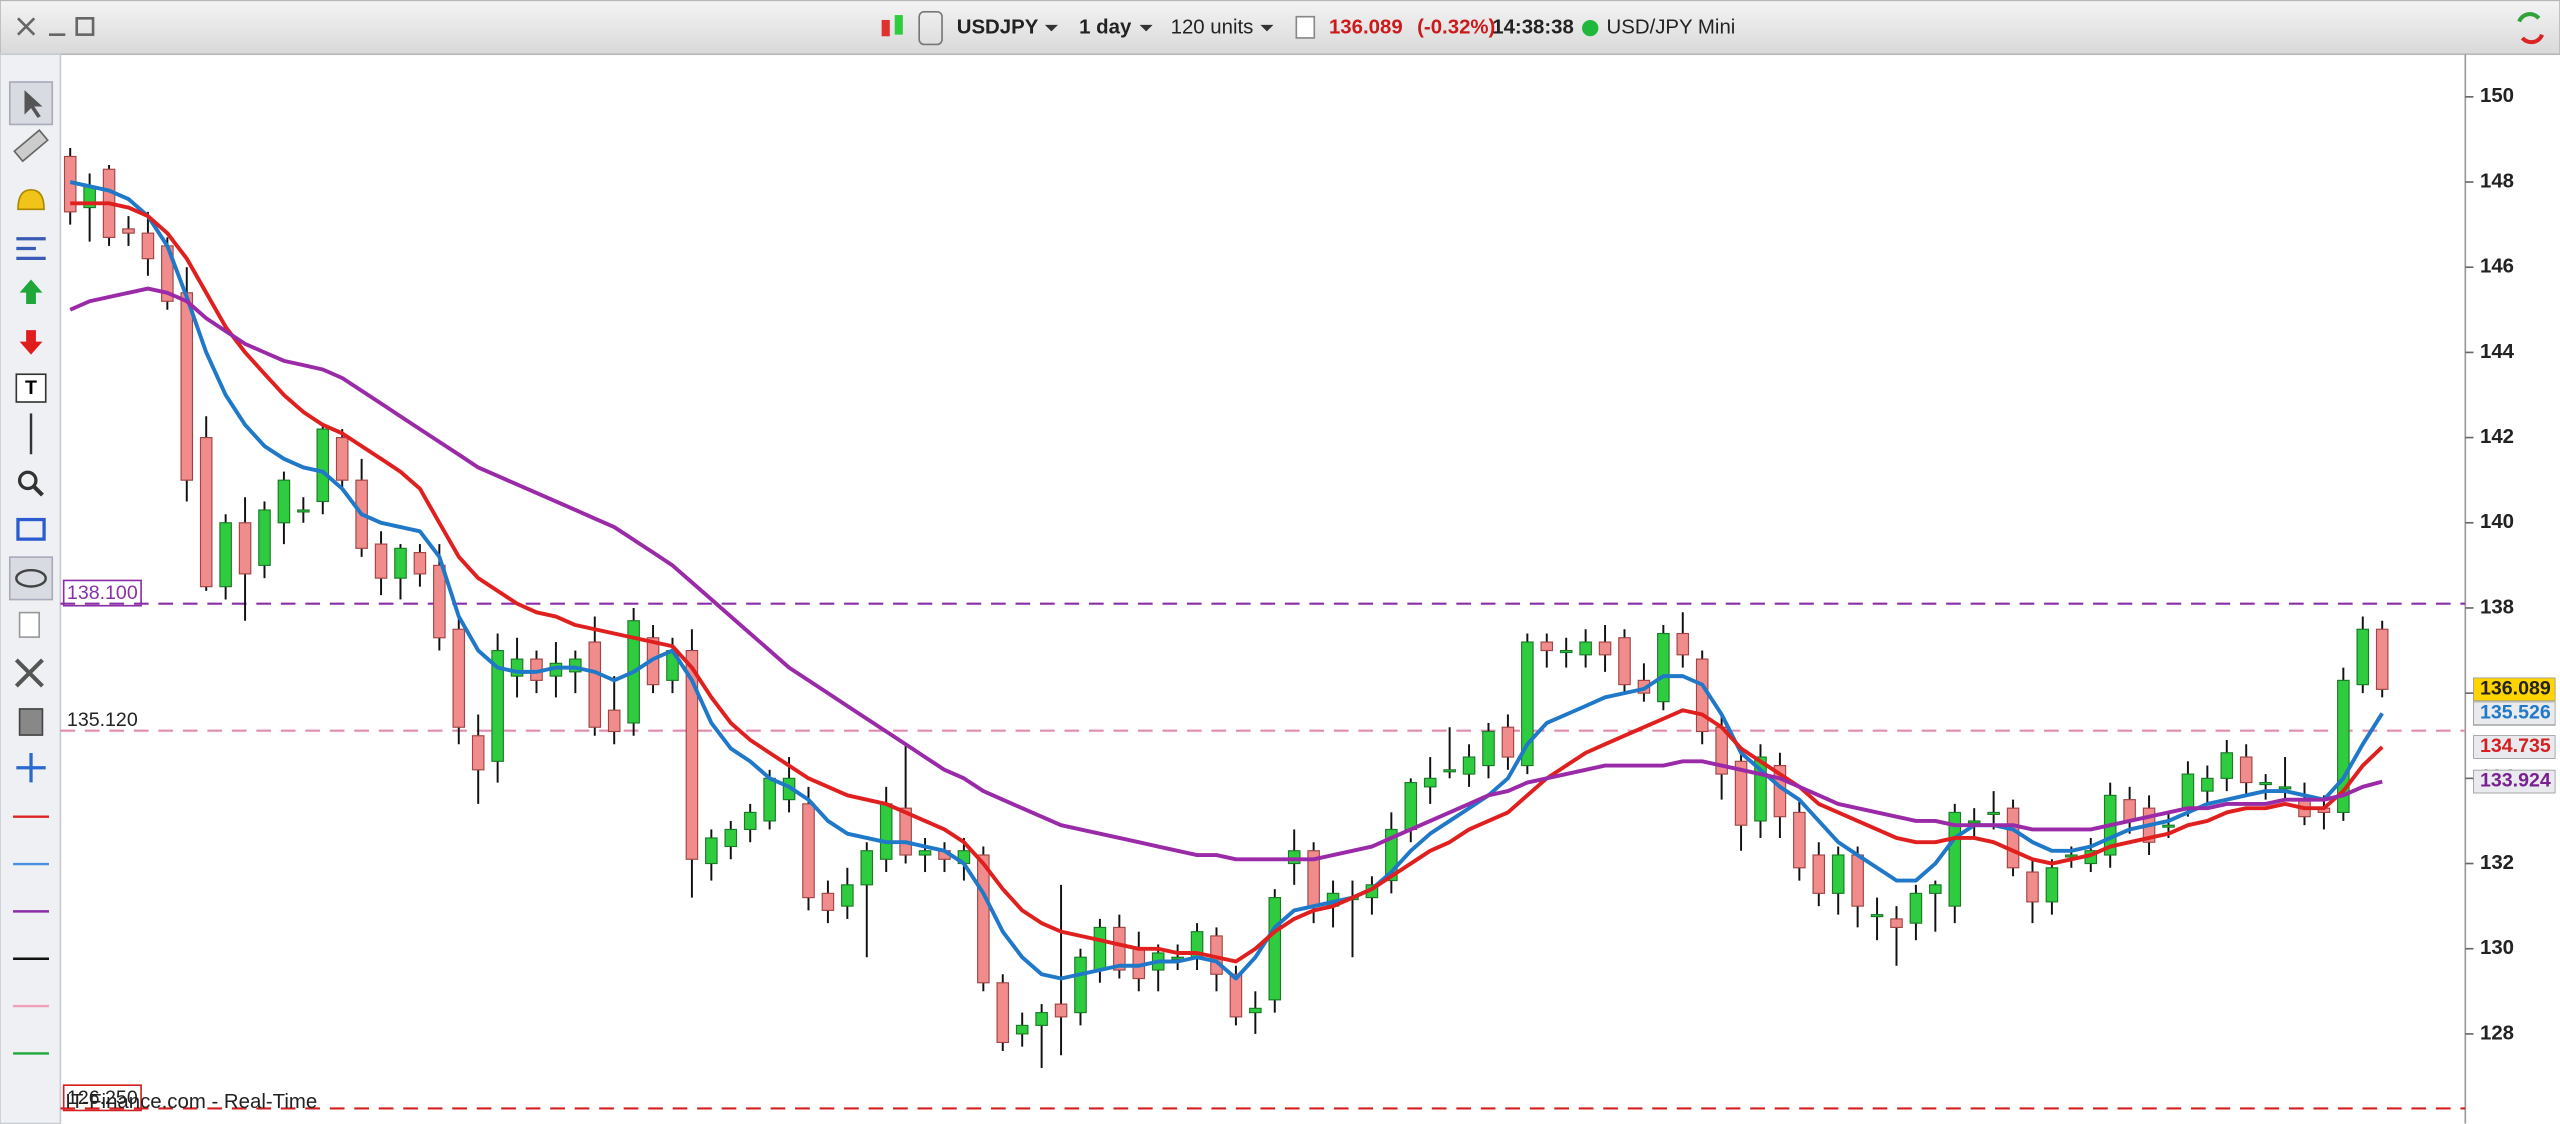 Image resolution: width=2560 pixels, height=1124 pixels. What do you see at coordinates (31, 146) in the screenshot?
I see `ruler-tool` at bounding box center [31, 146].